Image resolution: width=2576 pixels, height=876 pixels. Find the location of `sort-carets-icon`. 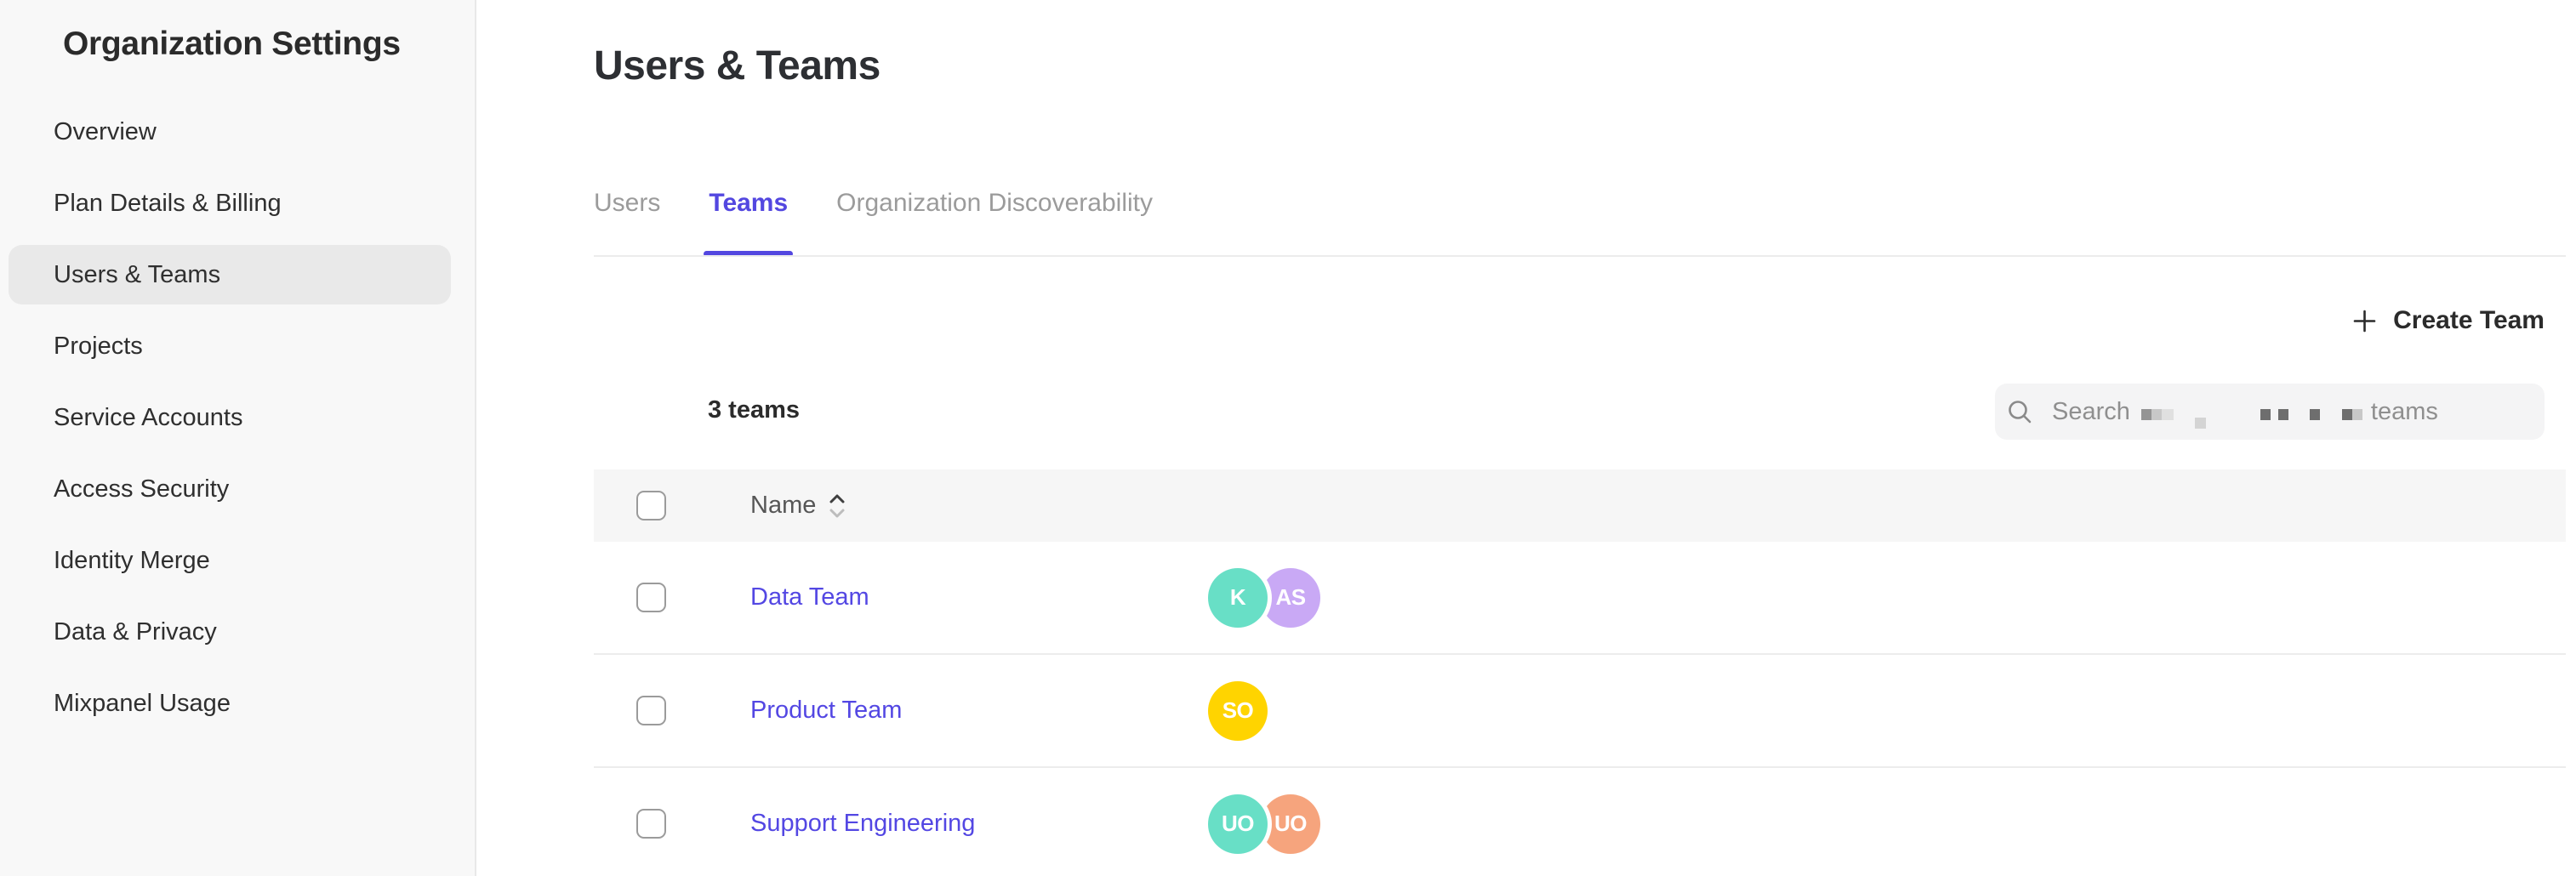

sort-carets-icon is located at coordinates (837, 506).